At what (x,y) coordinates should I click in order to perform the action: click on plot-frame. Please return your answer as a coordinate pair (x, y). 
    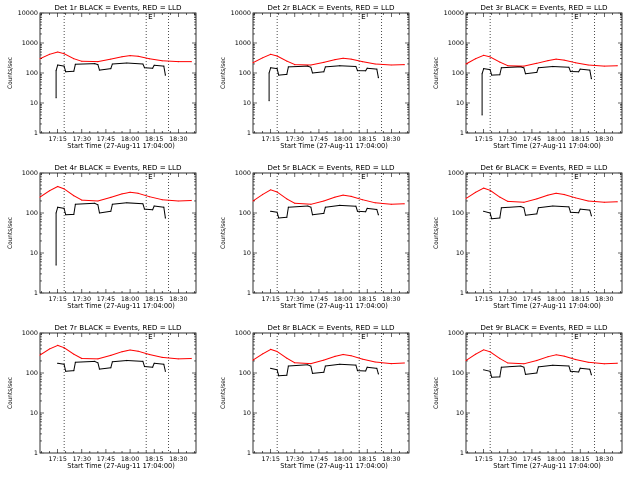
    Looking at the image, I should click on (331, 73).